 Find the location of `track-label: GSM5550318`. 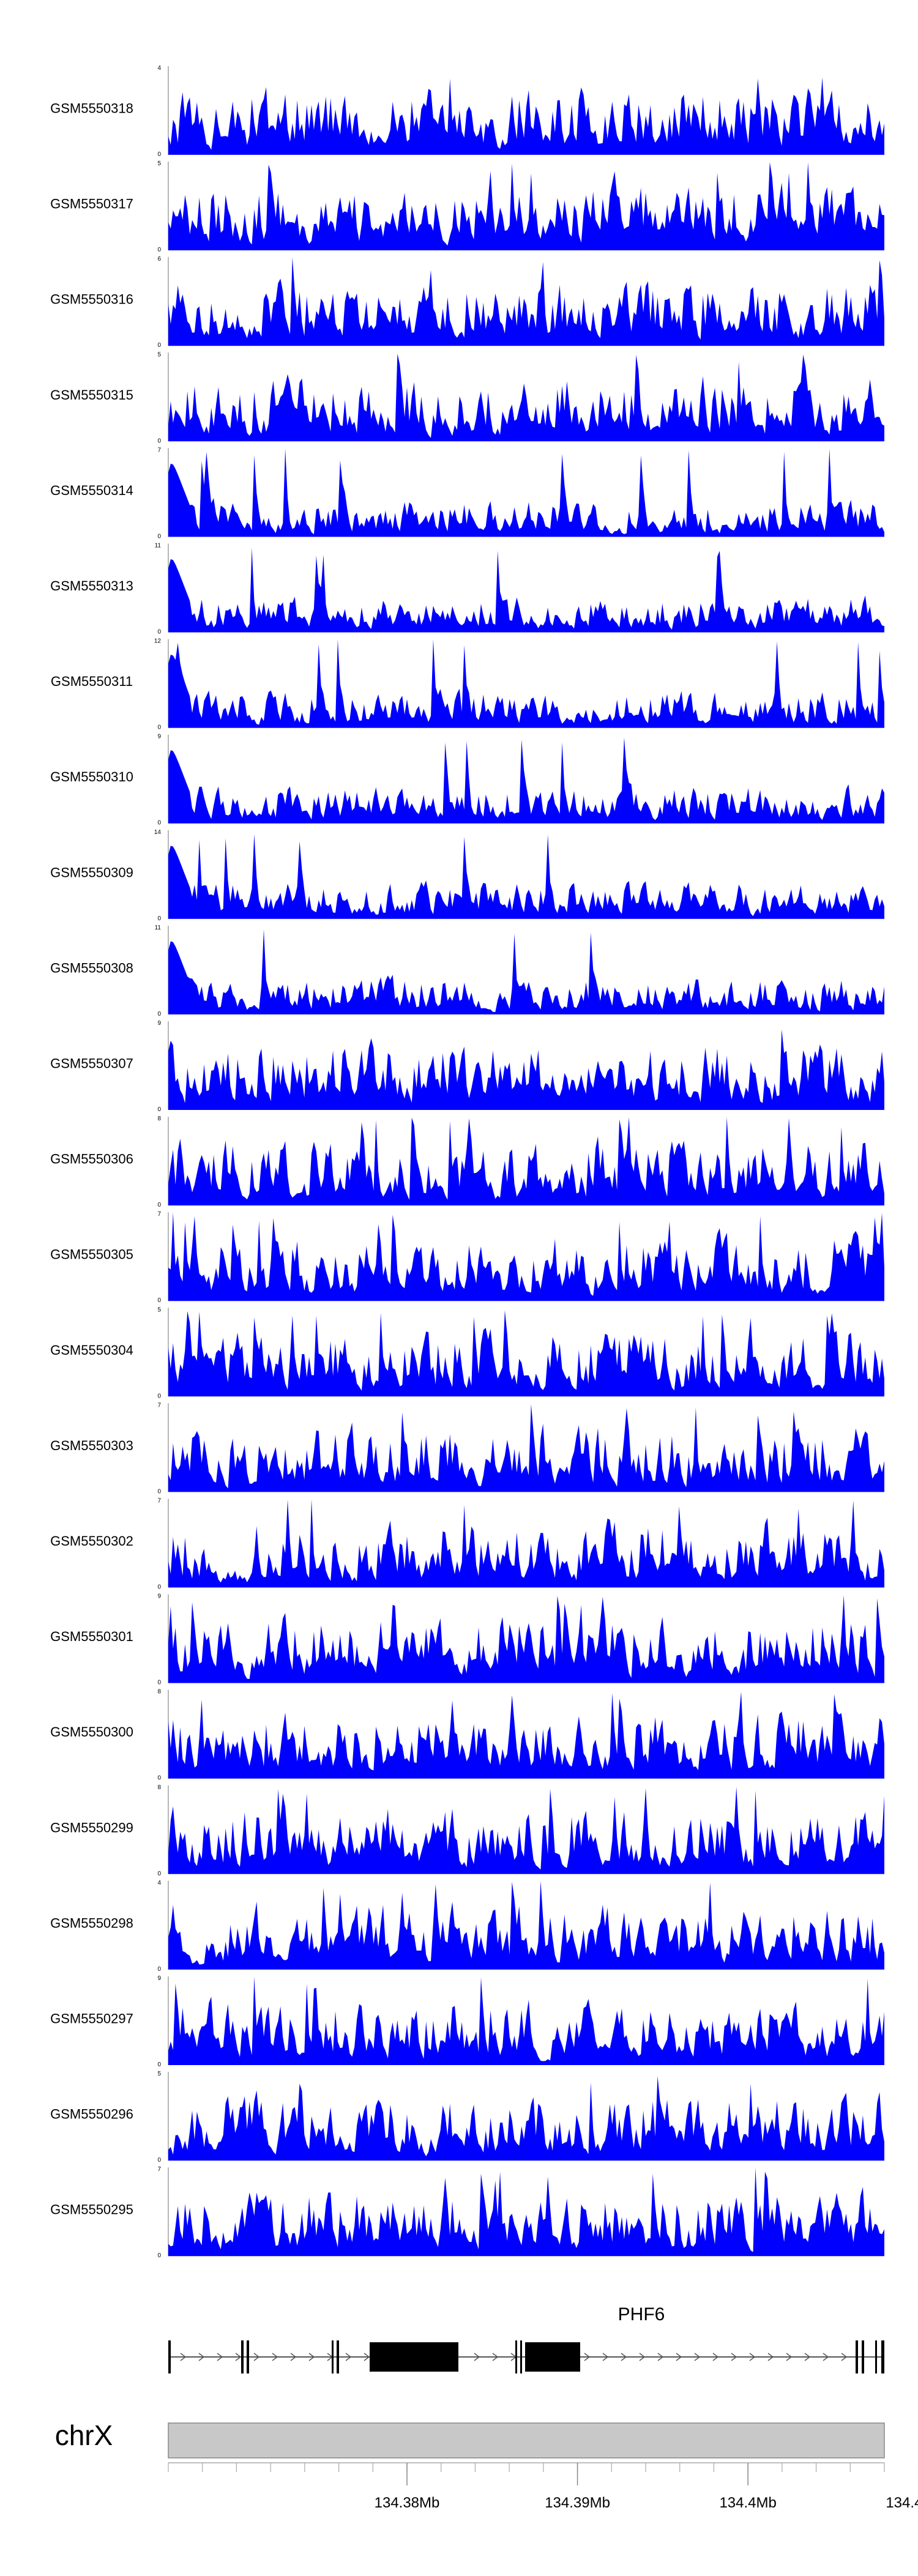

track-label: GSM5550318 is located at coordinates (91, 109).